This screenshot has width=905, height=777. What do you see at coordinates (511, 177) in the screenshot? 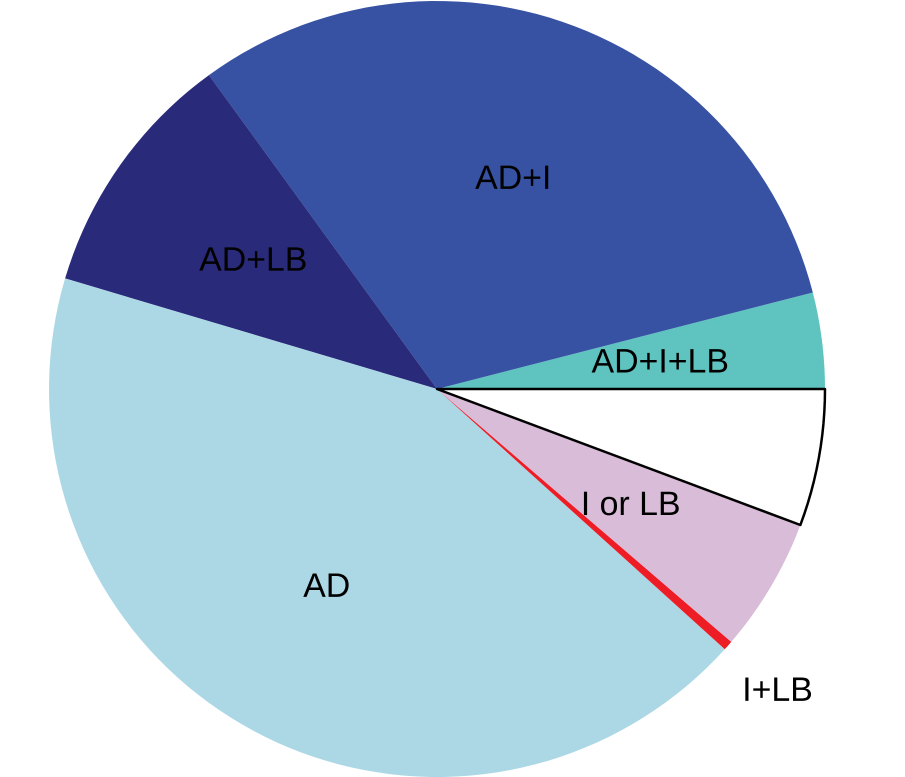
I see `slice-label: AD+I` at bounding box center [511, 177].